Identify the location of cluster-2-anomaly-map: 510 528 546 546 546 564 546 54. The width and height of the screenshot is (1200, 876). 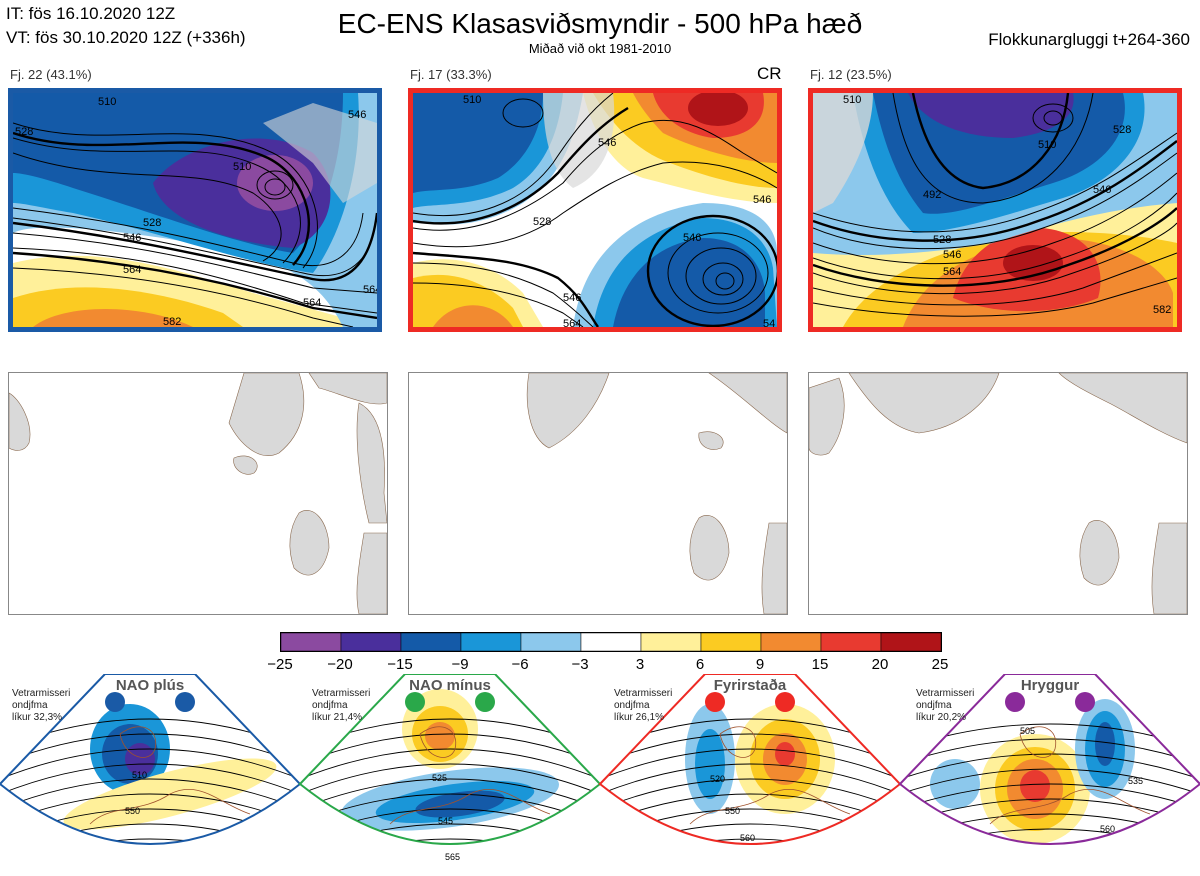
(595, 210).